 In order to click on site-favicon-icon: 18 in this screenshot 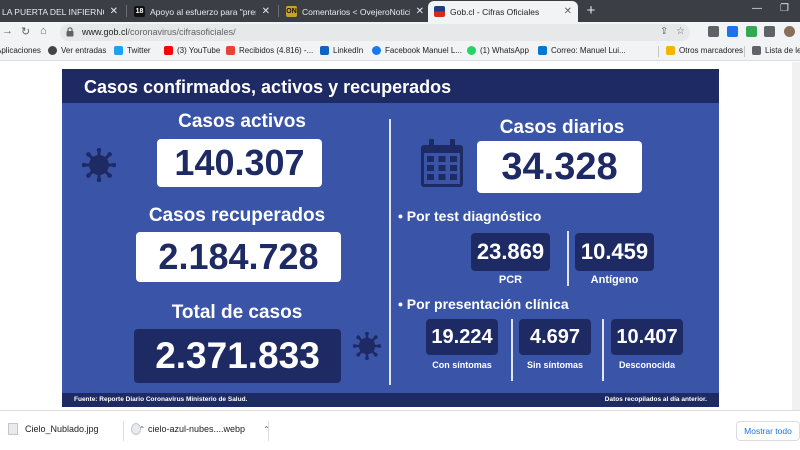, I will do `click(139, 11)`.